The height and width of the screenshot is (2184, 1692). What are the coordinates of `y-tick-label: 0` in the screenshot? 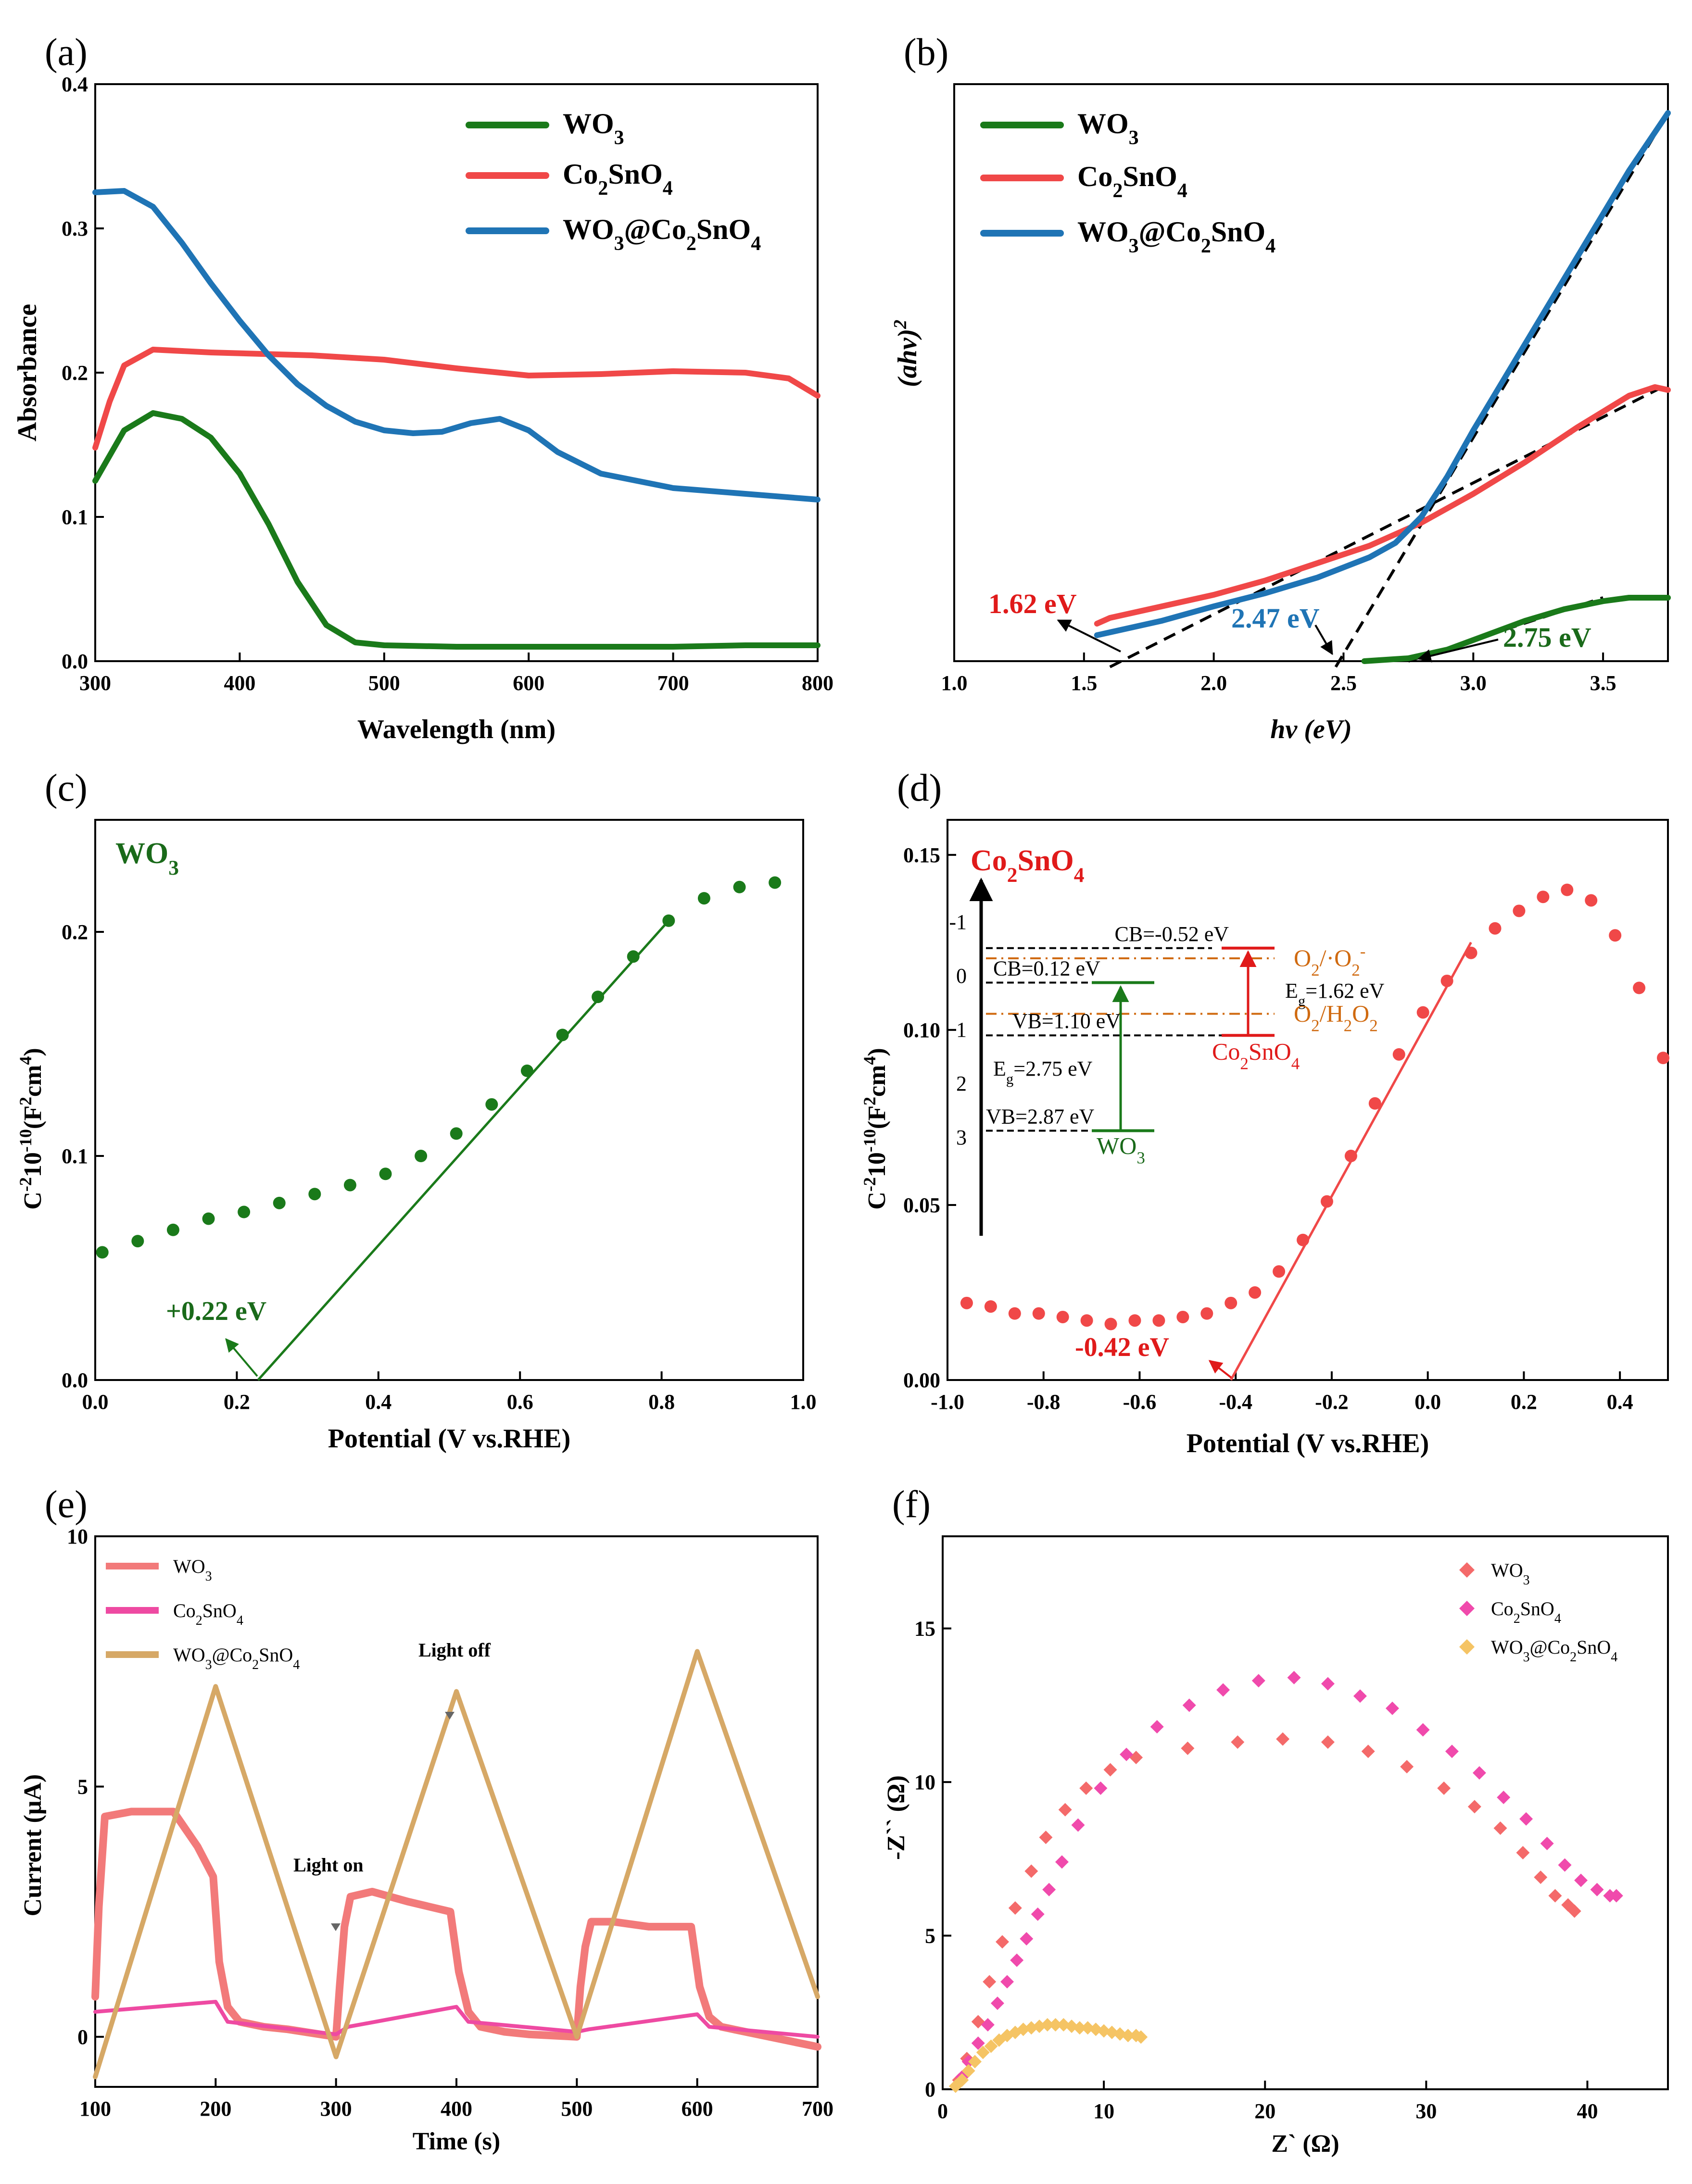 It's located at (930, 2089).